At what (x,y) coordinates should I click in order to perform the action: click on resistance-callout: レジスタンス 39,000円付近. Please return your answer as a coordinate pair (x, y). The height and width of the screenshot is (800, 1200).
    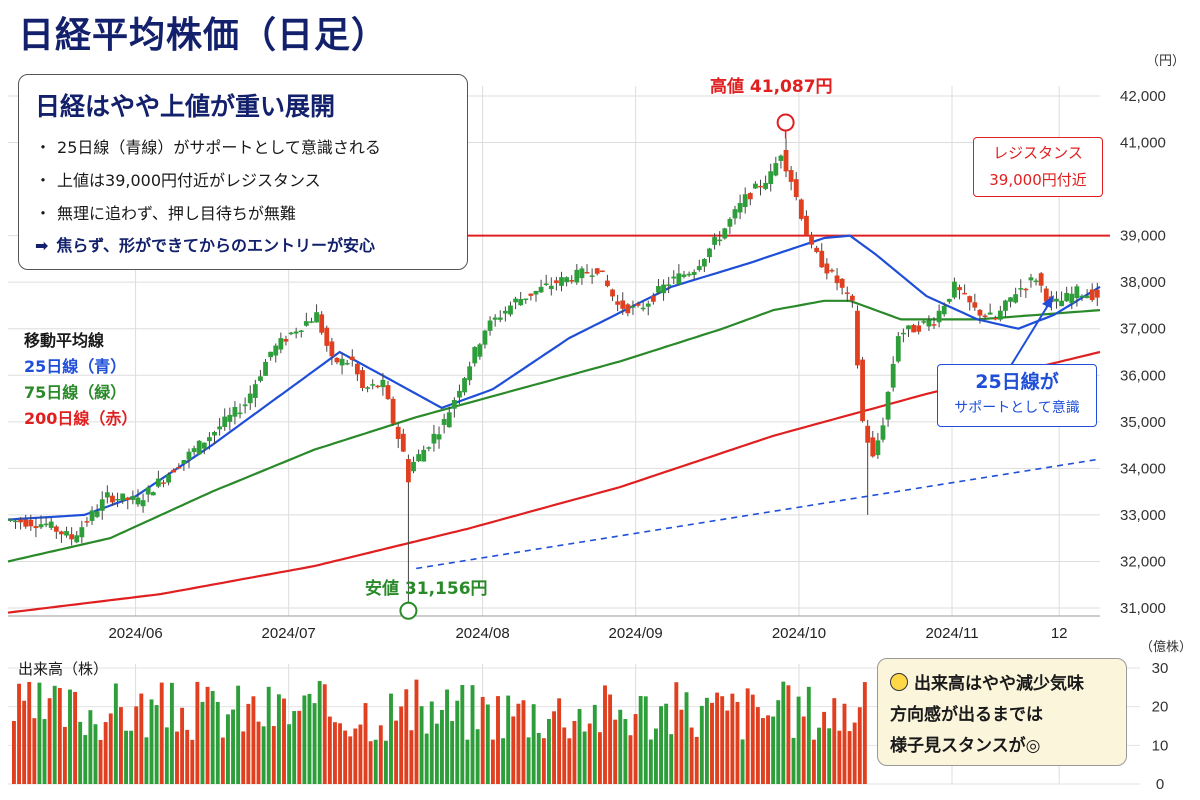
    Looking at the image, I should click on (1038, 167).